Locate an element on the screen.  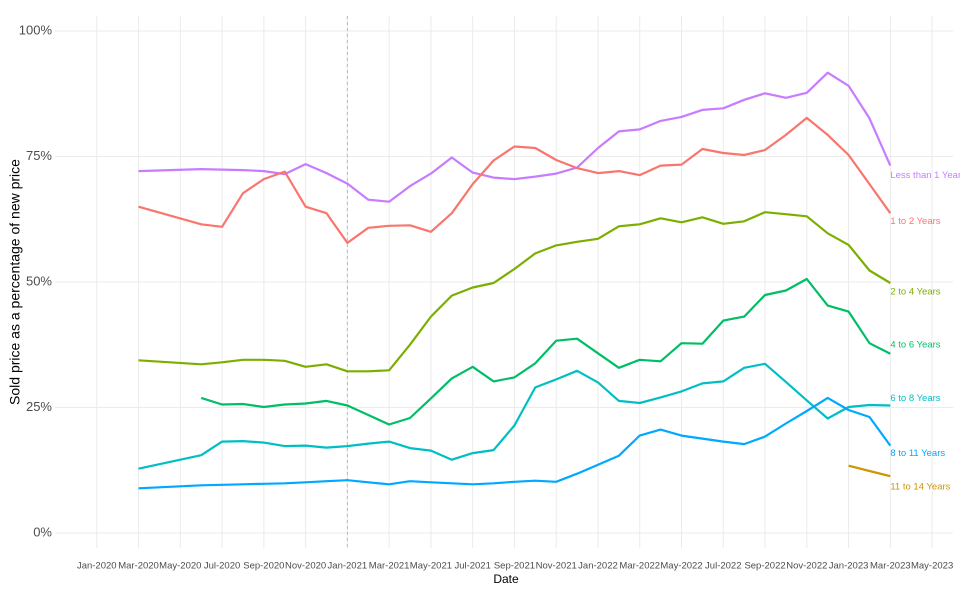
x-tick-label: Jul-2022 is located at coordinates (723, 566).